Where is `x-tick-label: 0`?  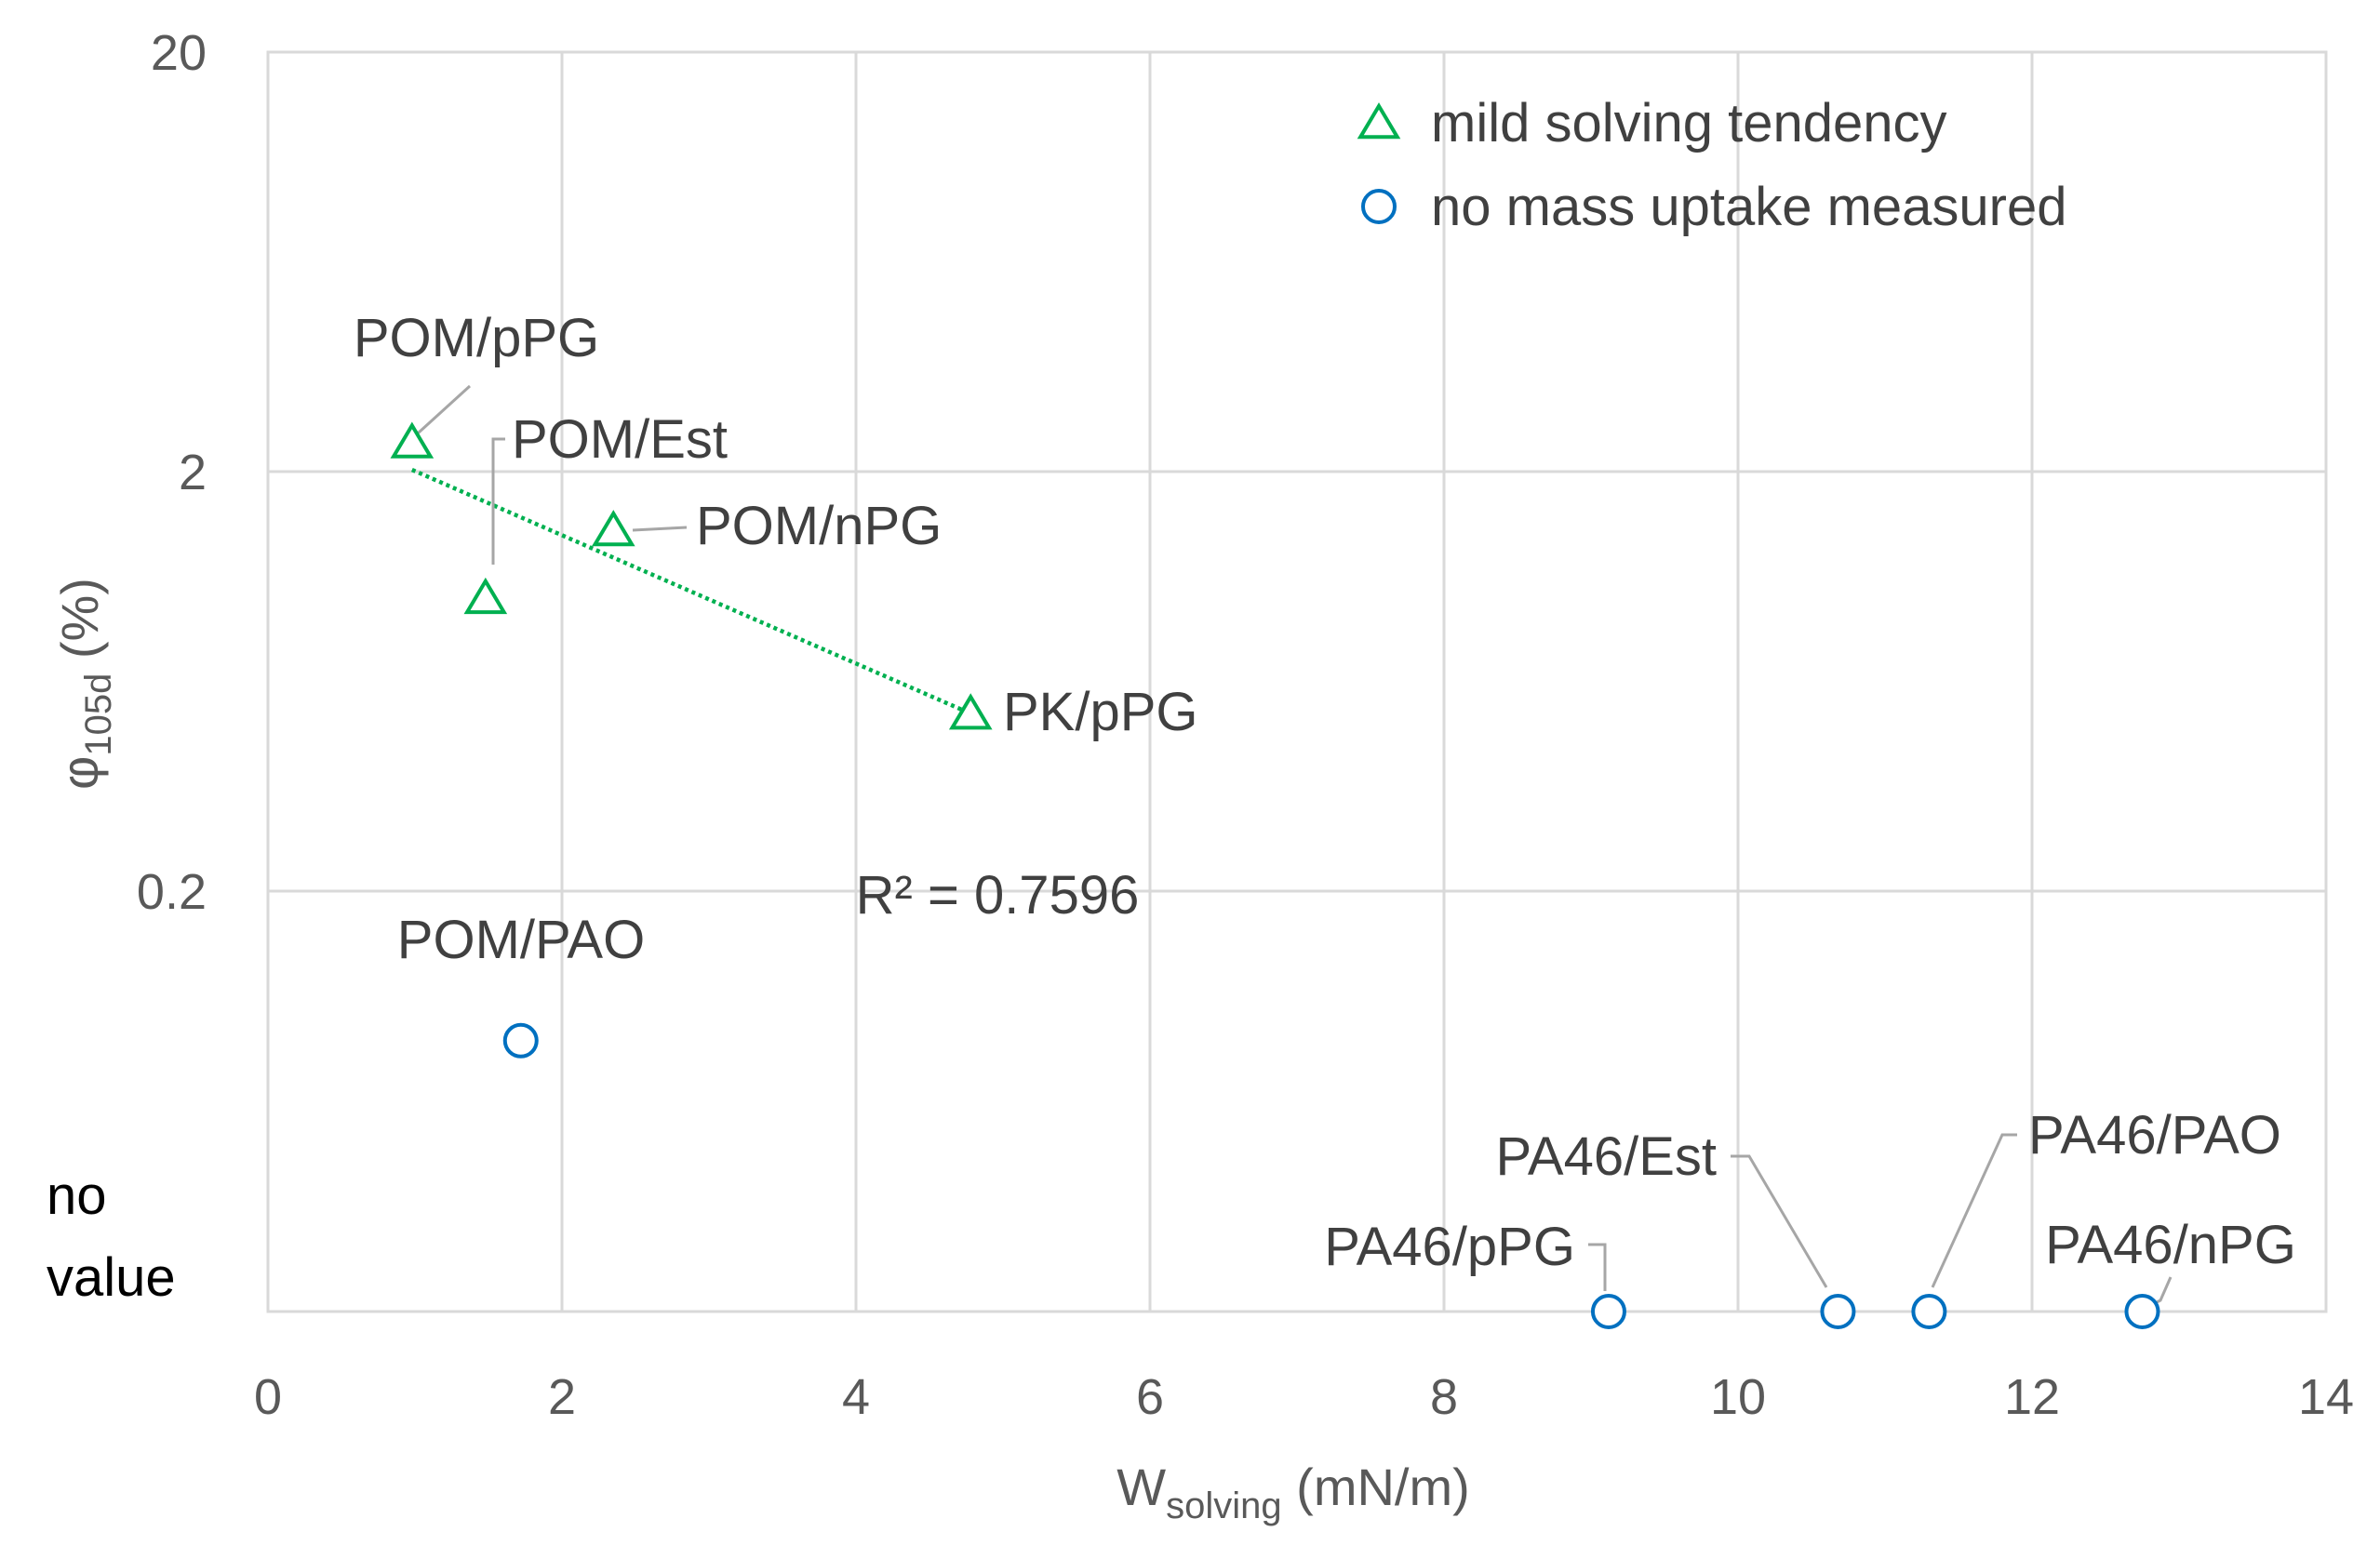 x-tick-label: 0 is located at coordinates (268, 1397).